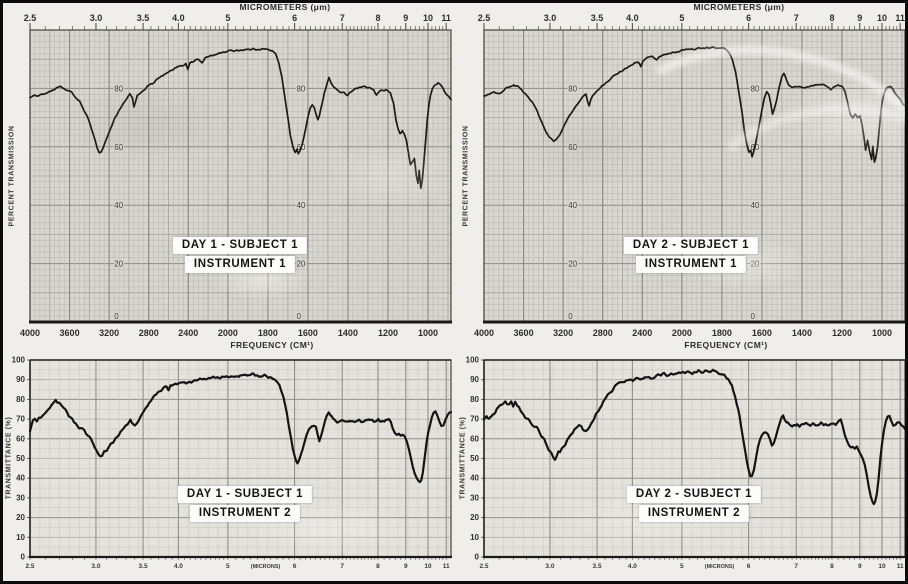  I want to click on label-box-day2-instrument1: DAY 2 - SUBJECT 1 INSTRUMENT 1, so click(691, 255).